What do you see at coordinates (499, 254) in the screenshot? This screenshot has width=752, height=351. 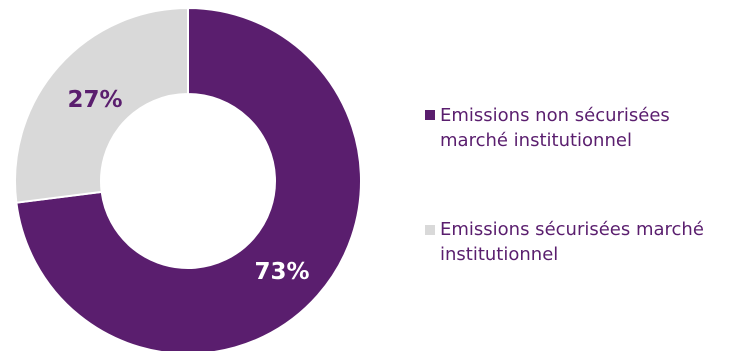 I see `legend-label-secured-line2: institutionnel` at bounding box center [499, 254].